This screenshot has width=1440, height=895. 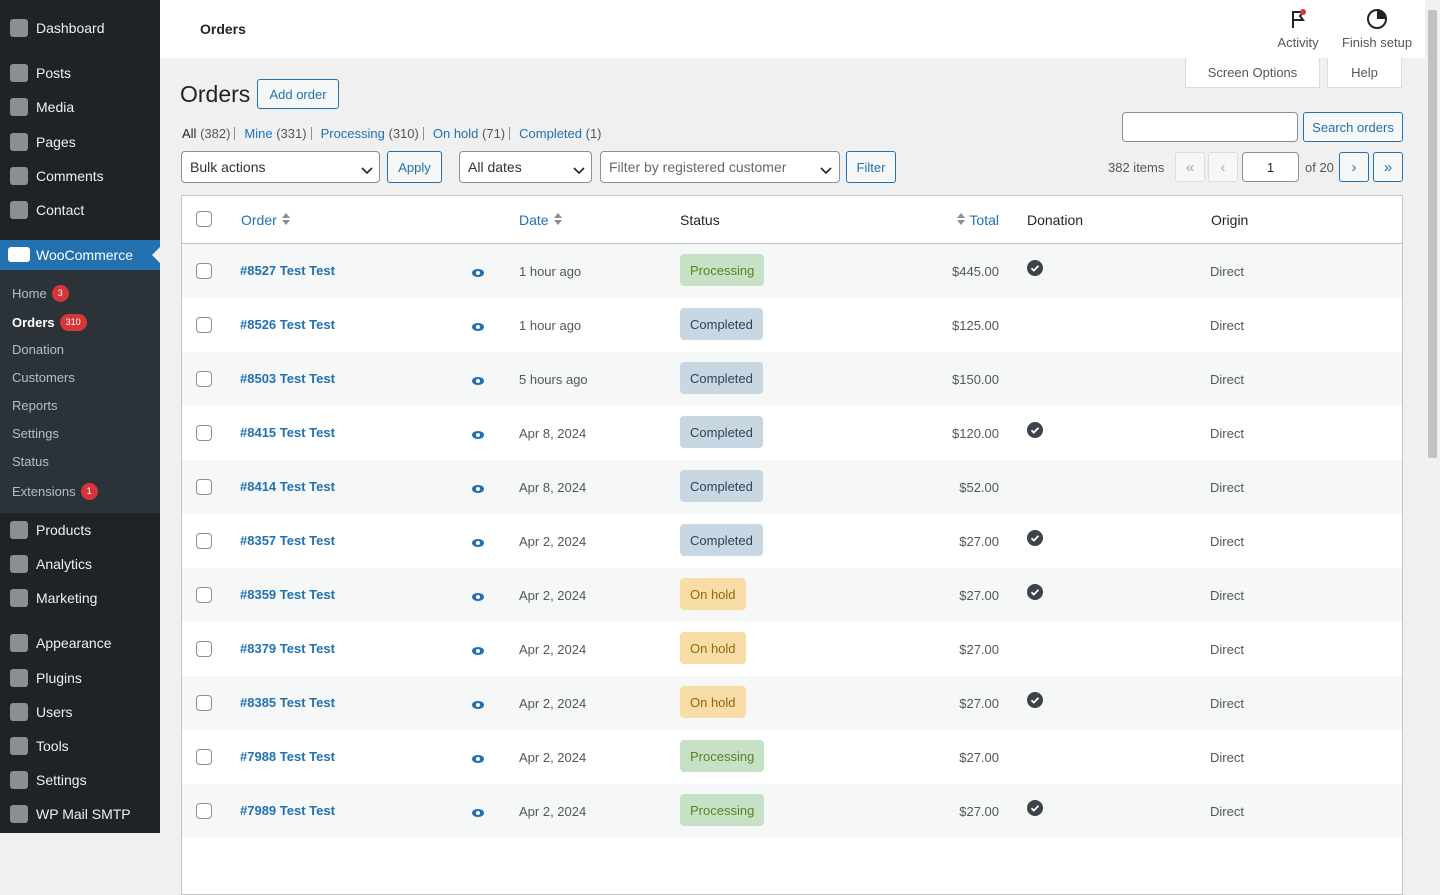 What do you see at coordinates (287, 594) in the screenshot?
I see `order-link: #8359 Test Test` at bounding box center [287, 594].